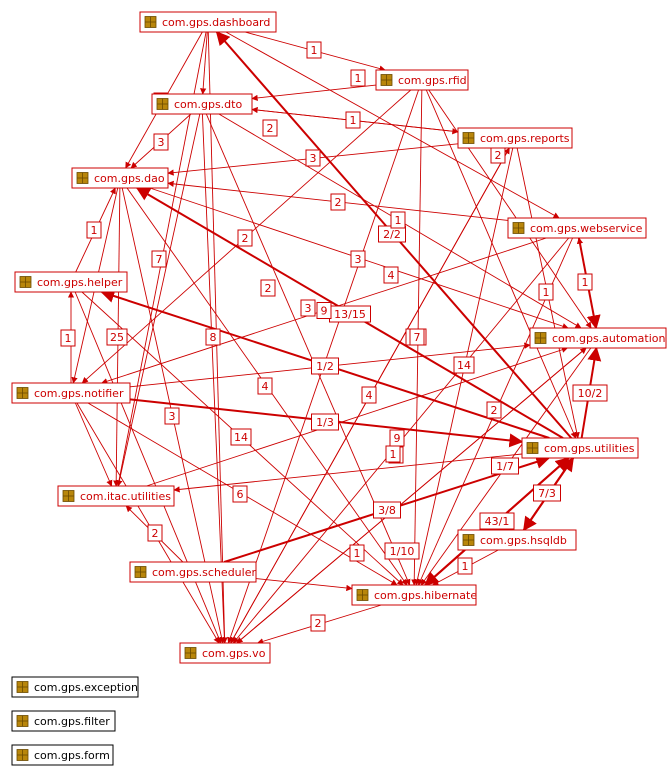 Image resolution: width=667 pixels, height=766 pixels. I want to click on edge-label: 1/7, so click(505, 466).